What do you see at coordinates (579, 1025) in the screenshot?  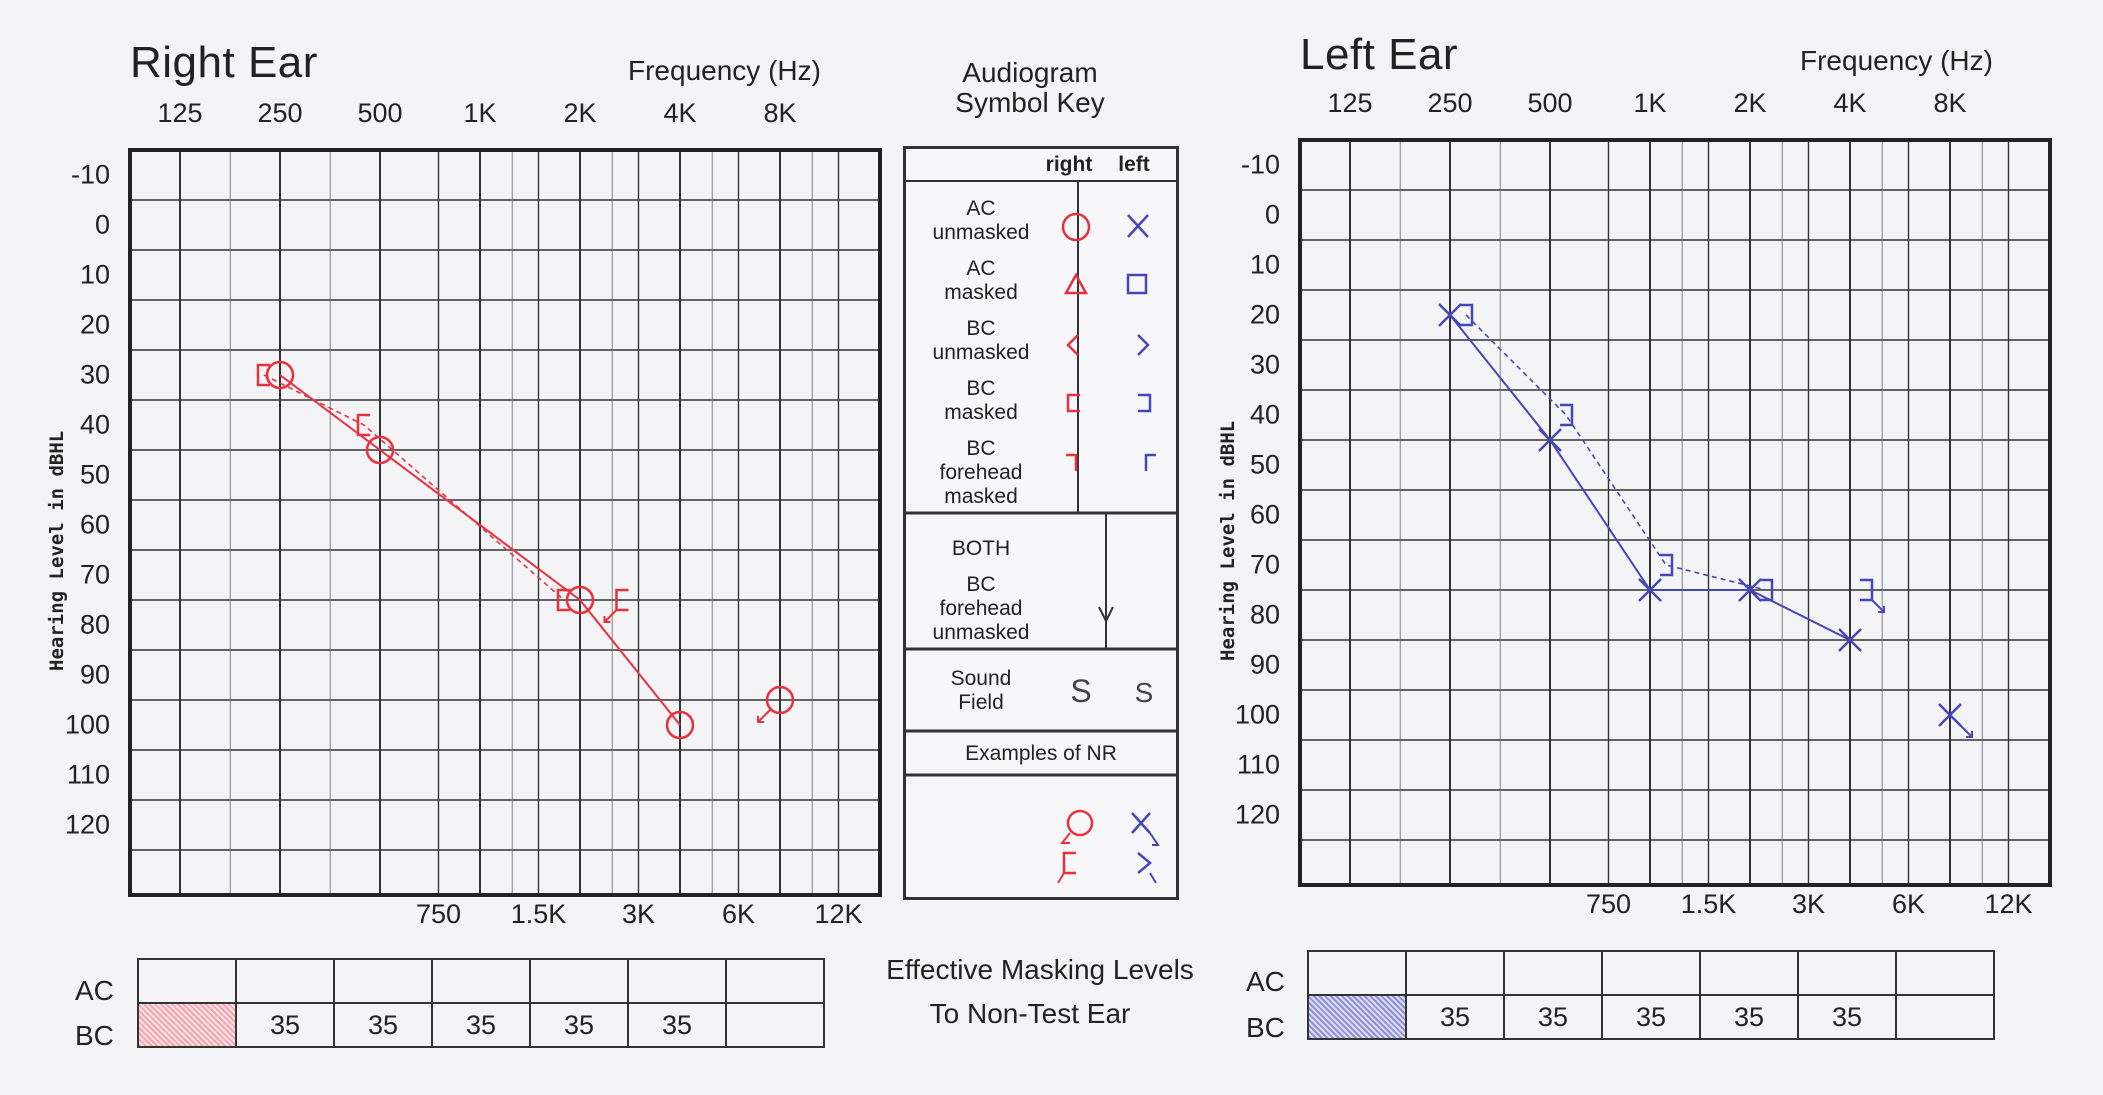 I see `right-mask-bc-cell: 35` at bounding box center [579, 1025].